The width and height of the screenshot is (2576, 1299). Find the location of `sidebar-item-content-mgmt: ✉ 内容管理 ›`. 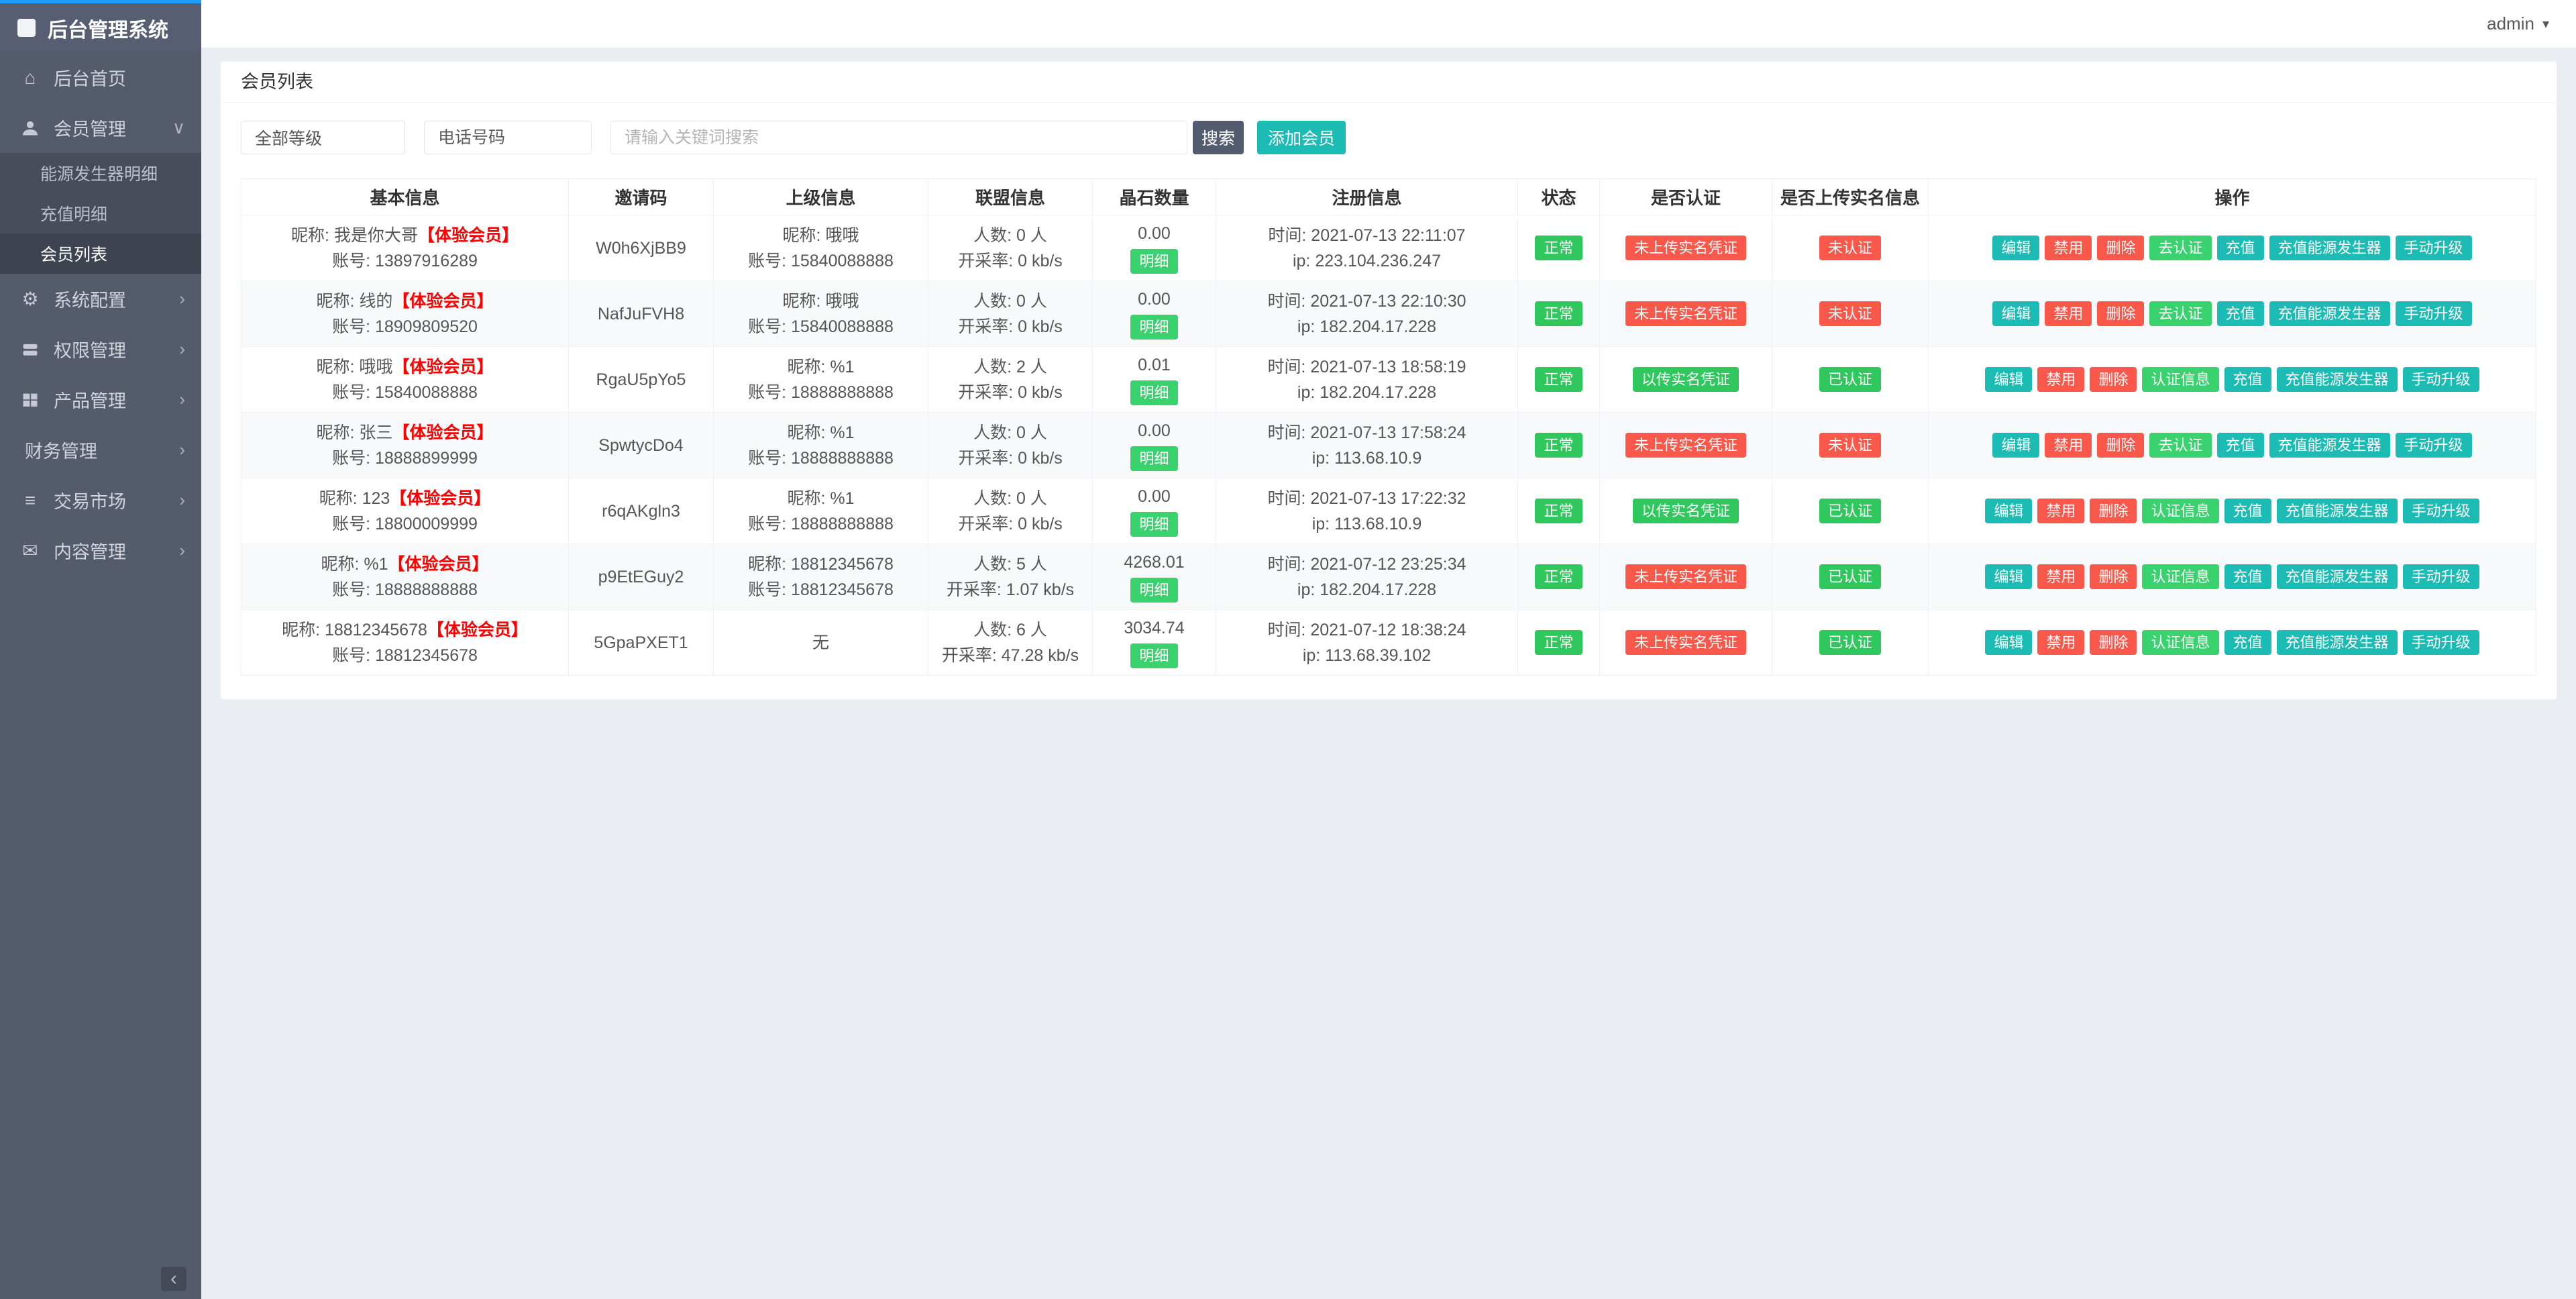

sidebar-item-content-mgmt: ✉ 内容管理 › is located at coordinates (100, 550).